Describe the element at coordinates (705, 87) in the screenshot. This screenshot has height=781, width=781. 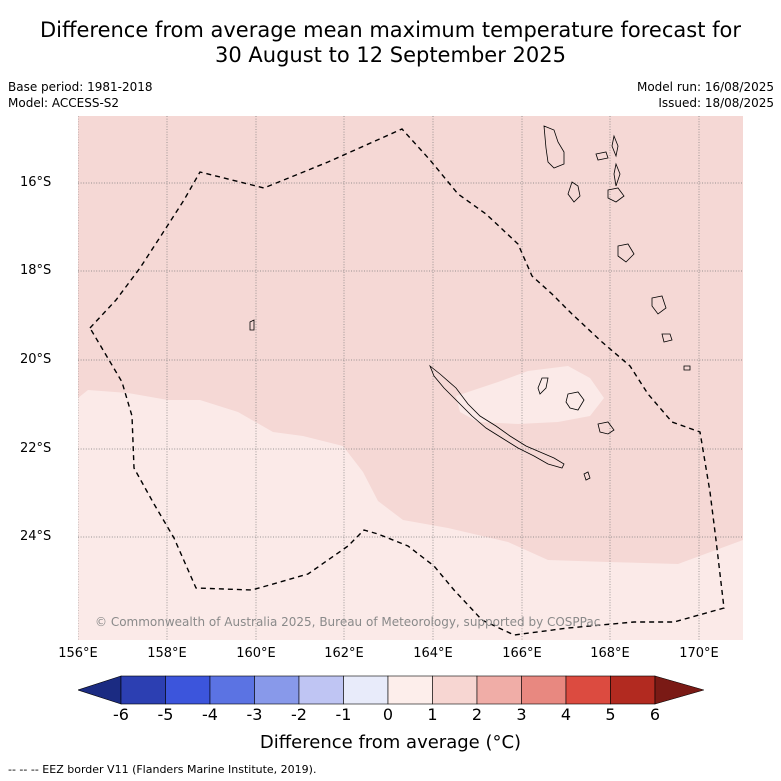
I see `model-run: Model run: 16/08/2025` at that location.